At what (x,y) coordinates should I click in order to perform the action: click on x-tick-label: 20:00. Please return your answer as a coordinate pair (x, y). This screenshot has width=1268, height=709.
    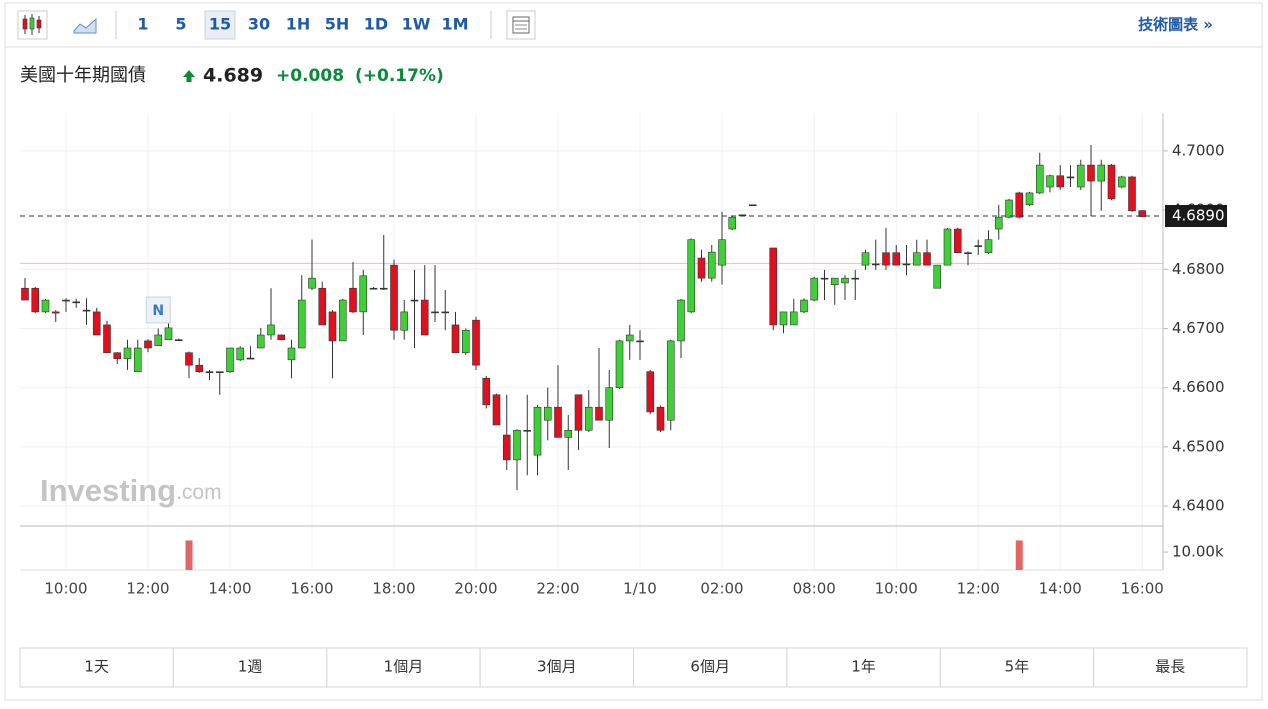
    Looking at the image, I should click on (475, 589).